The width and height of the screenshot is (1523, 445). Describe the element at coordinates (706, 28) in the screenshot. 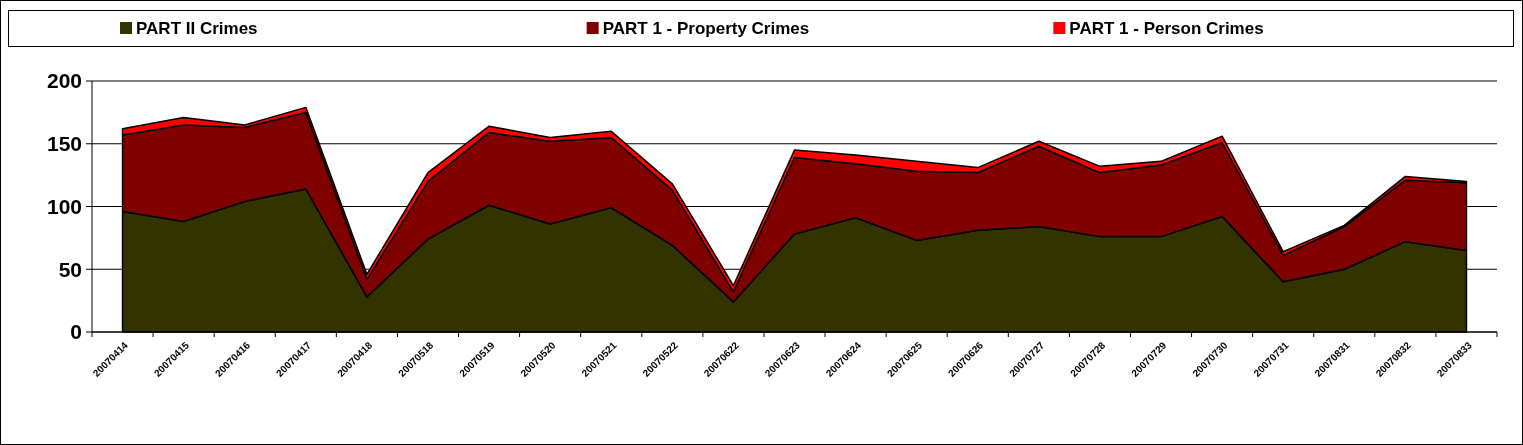

I see `legend-label: PART 1 - Property Crimes` at that location.